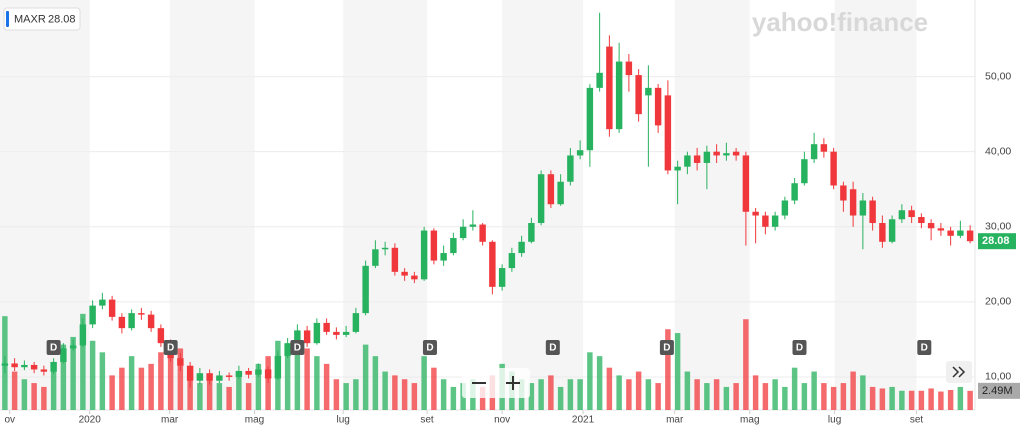 The width and height of the screenshot is (1024, 433). Describe the element at coordinates (997, 391) in the screenshot. I see `volume-tag-label: 2.49M` at that location.